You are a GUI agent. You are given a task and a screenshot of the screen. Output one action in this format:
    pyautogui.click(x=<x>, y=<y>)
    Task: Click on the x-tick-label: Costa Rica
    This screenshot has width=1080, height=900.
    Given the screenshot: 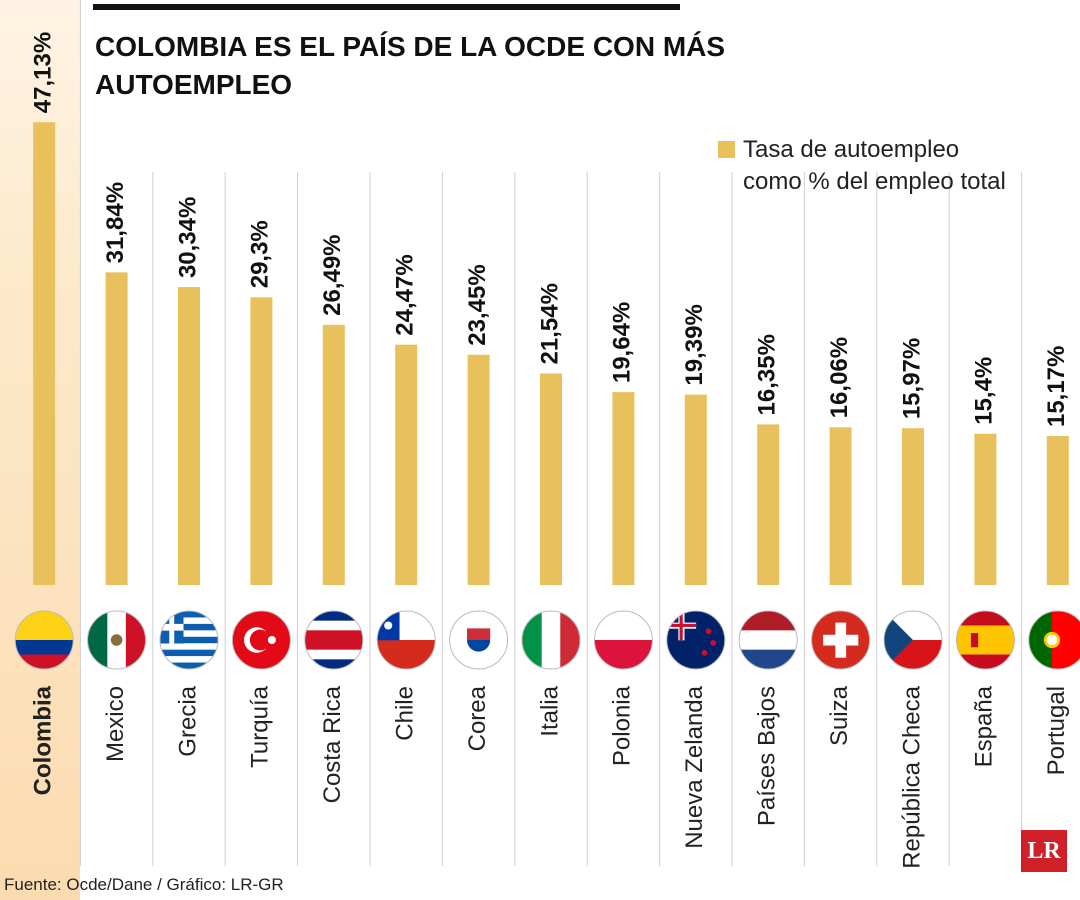 What is the action you would take?
    pyautogui.click(x=332, y=744)
    